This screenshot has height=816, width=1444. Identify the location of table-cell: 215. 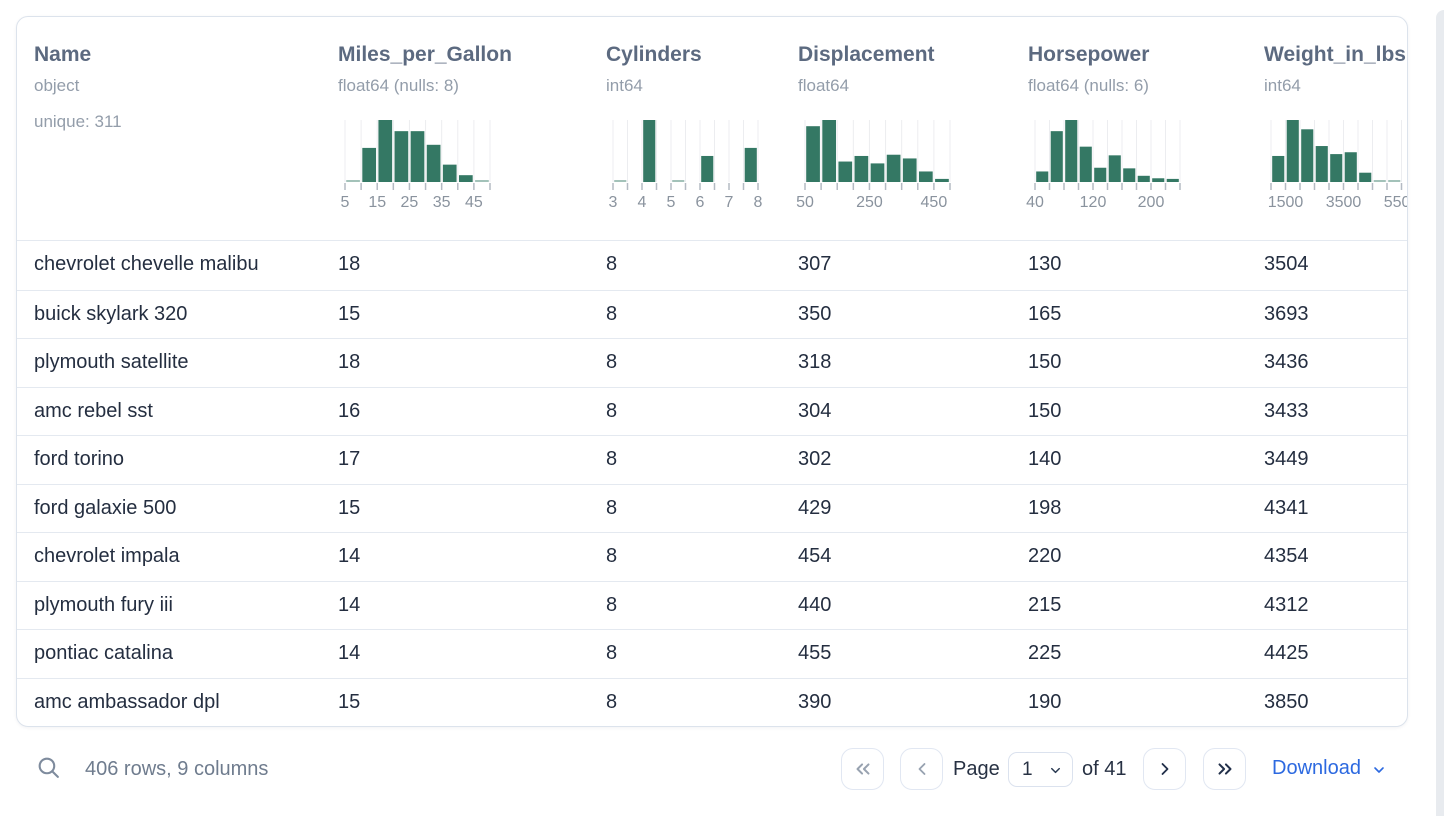
(1045, 604).